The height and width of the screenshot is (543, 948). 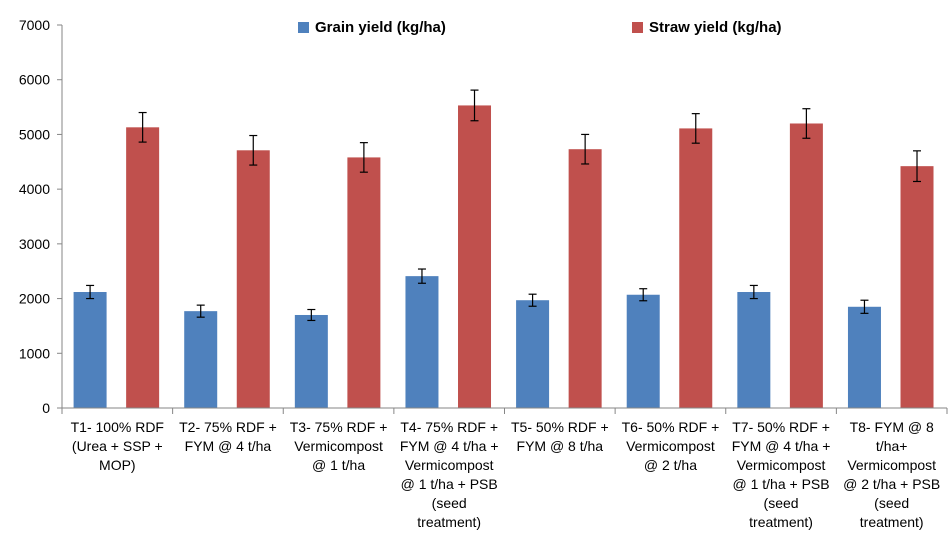 I want to click on y-tick-label: 7000, so click(x=34, y=25).